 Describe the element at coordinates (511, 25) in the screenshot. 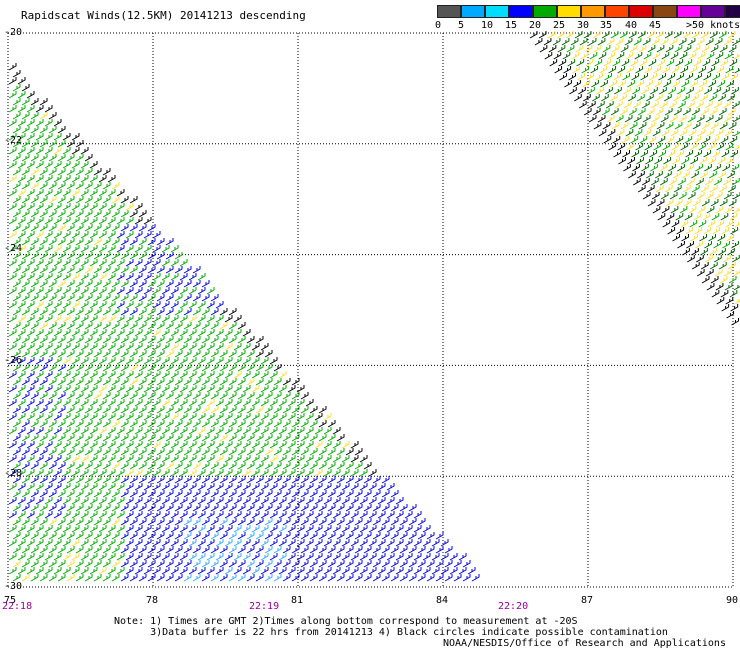

I see `legend-label: 15` at that location.